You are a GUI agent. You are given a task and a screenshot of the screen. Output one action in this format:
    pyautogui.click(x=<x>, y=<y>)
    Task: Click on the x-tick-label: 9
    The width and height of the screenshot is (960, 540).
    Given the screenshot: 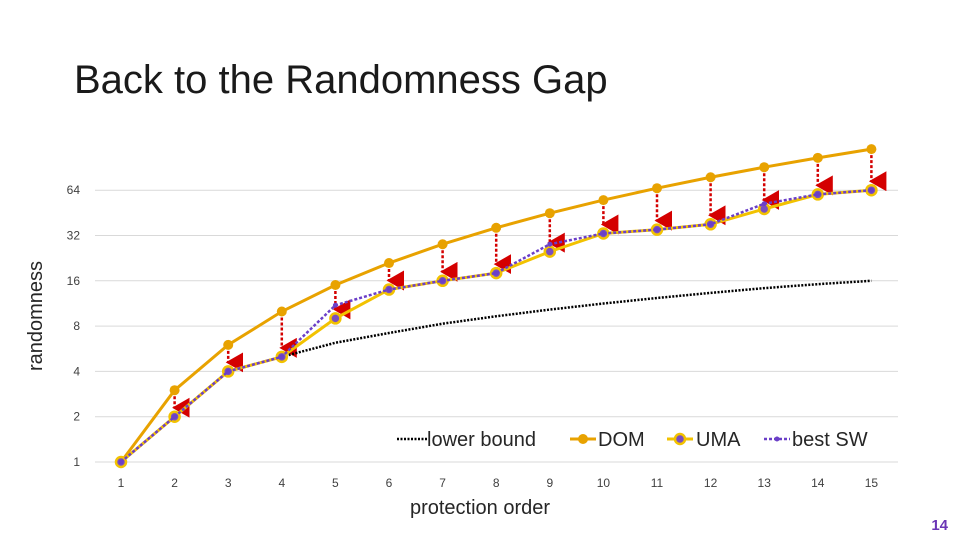 What is the action you would take?
    pyautogui.click(x=549, y=483)
    